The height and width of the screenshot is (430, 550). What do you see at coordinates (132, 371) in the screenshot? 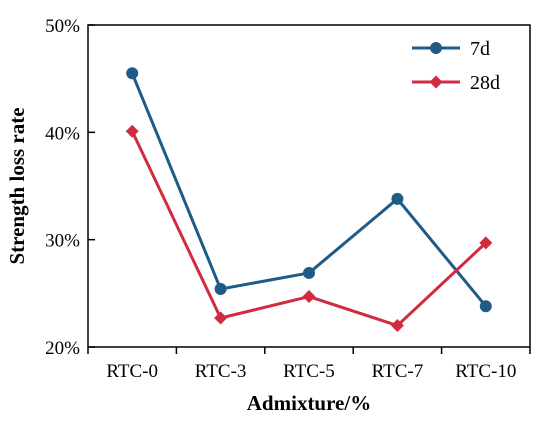
I see `x-tick-label: RTC-0` at bounding box center [132, 371].